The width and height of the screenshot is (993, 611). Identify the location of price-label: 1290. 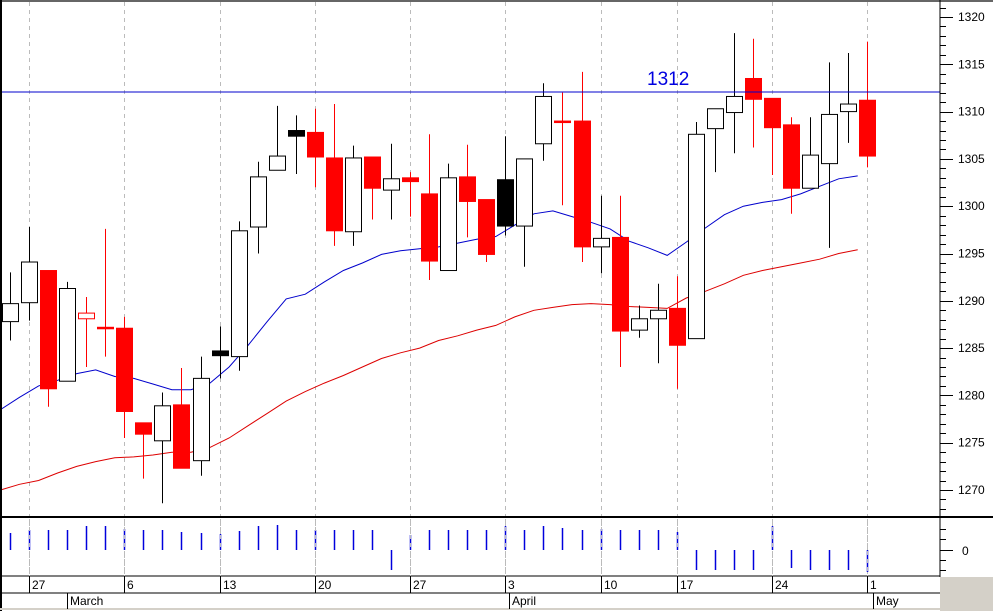
(971, 301).